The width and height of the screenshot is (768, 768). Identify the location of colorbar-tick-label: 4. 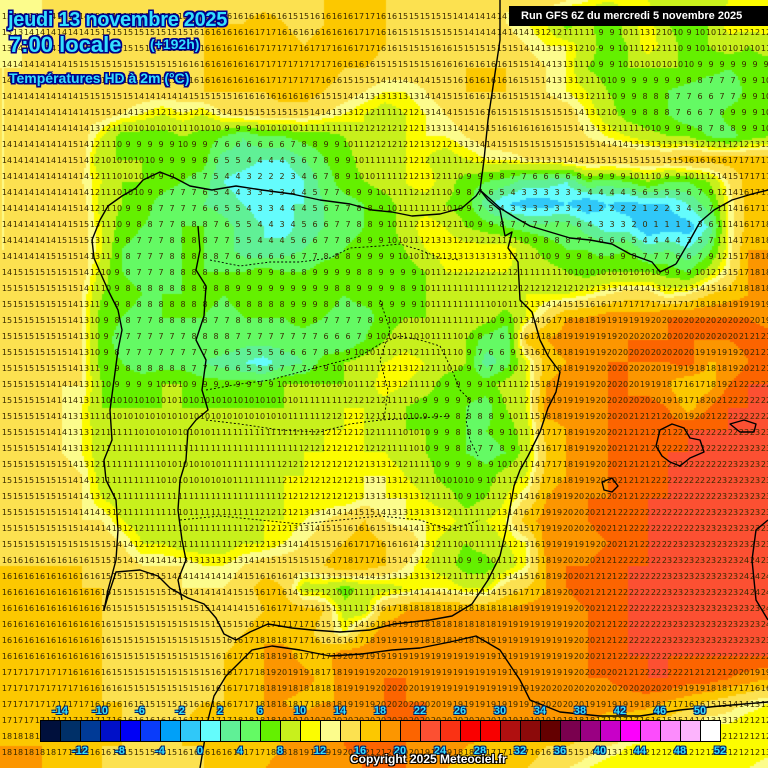
(240, 751).